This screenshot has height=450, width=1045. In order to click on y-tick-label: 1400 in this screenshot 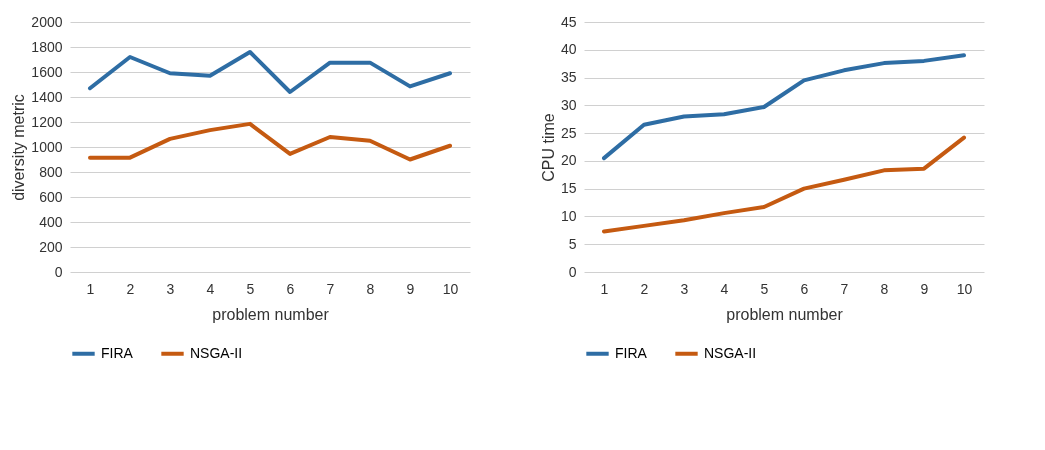, I will do `click(47, 96)`.